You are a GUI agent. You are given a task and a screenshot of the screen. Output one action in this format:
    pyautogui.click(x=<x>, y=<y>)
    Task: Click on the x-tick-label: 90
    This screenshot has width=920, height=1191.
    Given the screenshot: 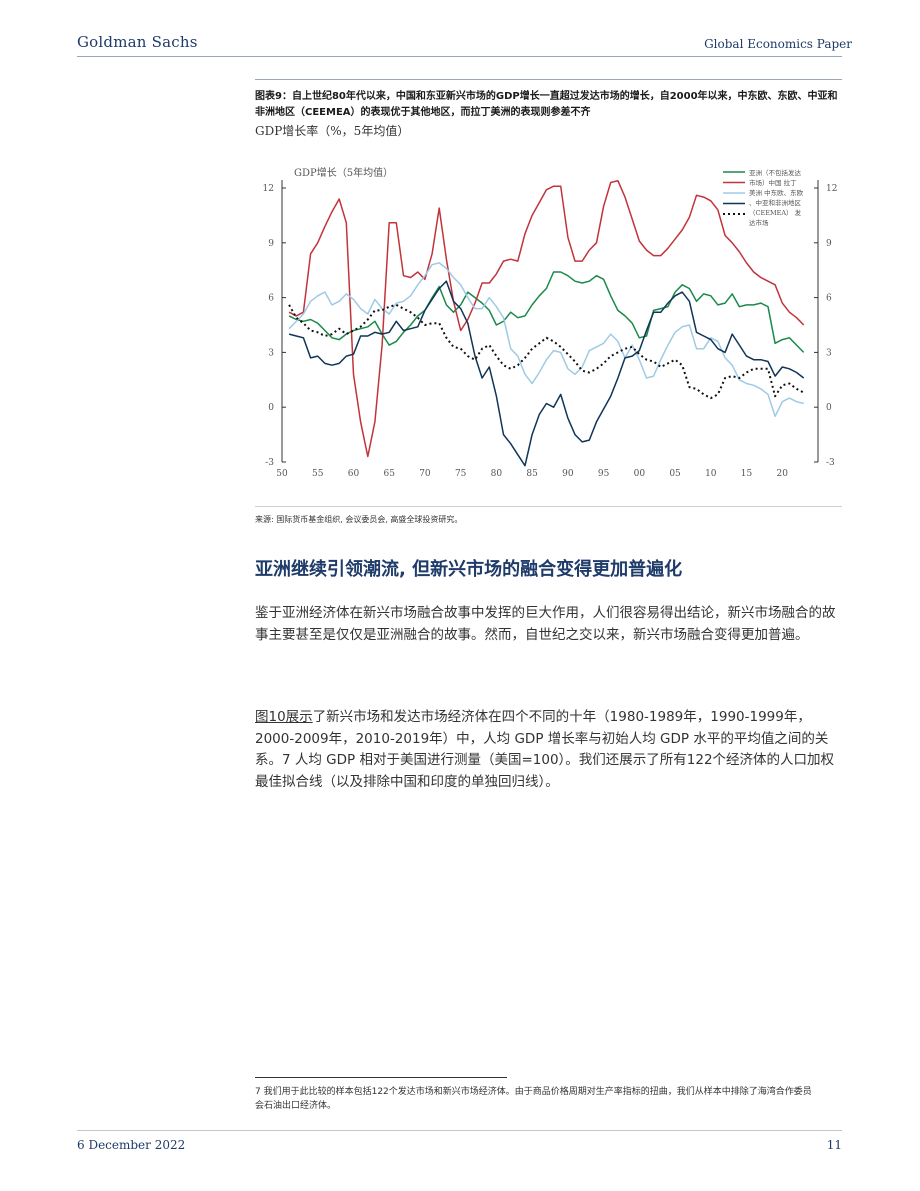 What is the action you would take?
    pyautogui.click(x=568, y=474)
    